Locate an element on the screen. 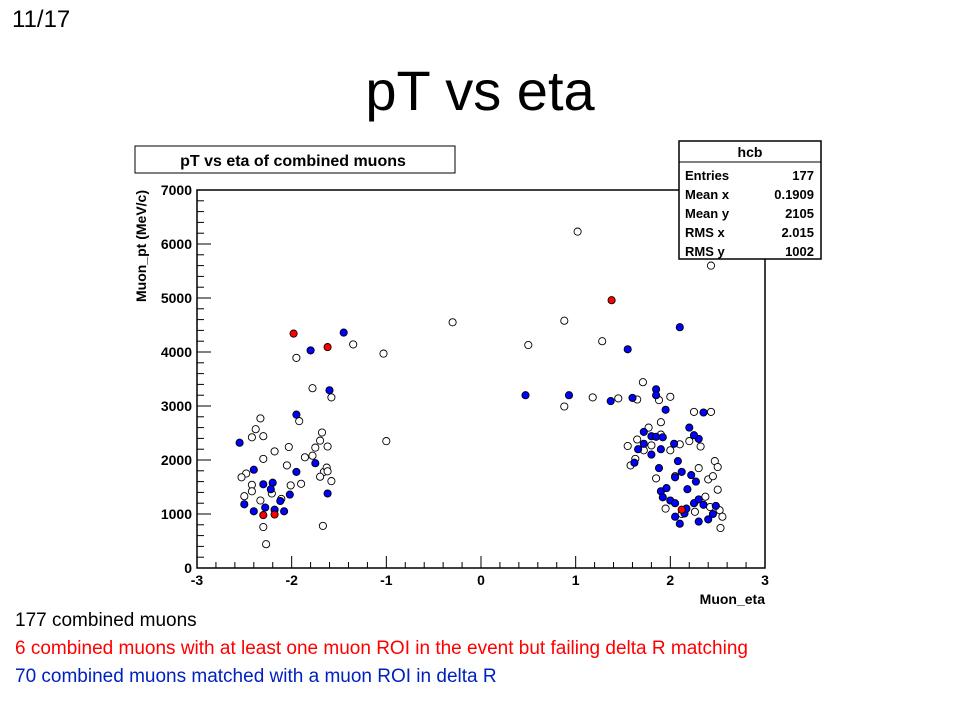  slide-title: pT vs eta is located at coordinates (480, 90).